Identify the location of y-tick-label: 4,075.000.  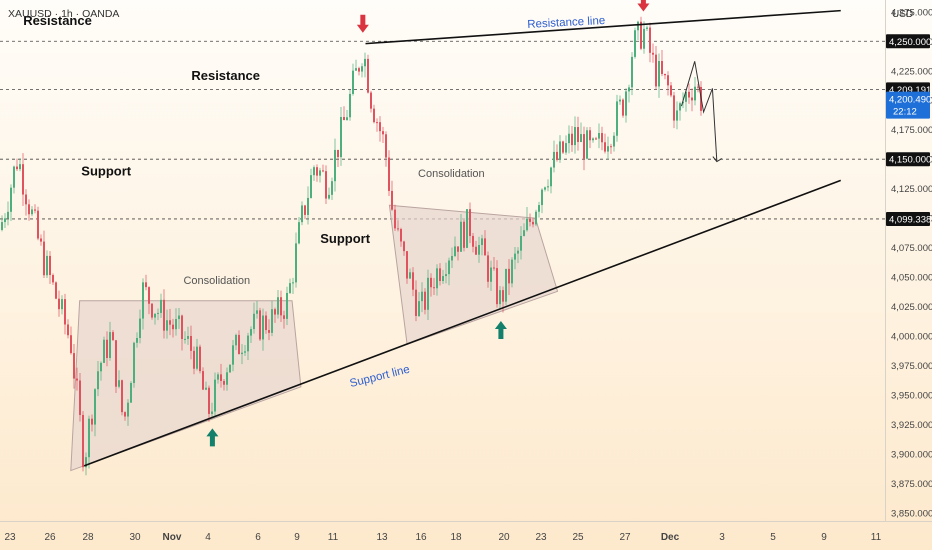
(911, 248).